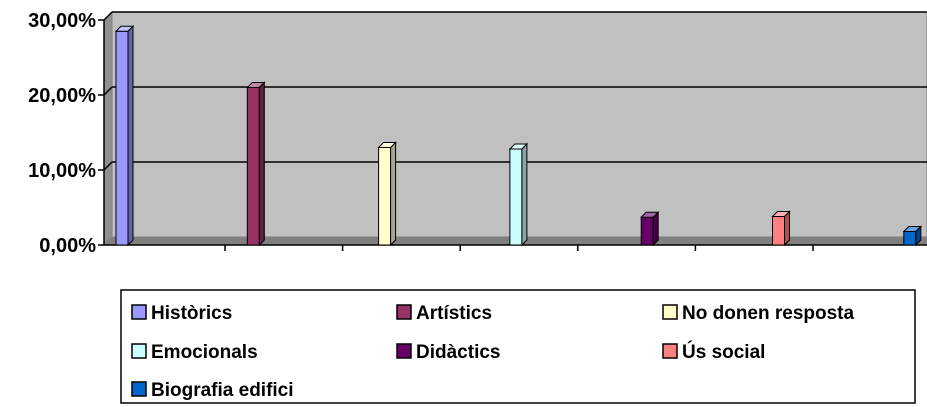 Image resolution: width=927 pixels, height=407 pixels. I want to click on legend-label: Ús social, so click(723, 352).